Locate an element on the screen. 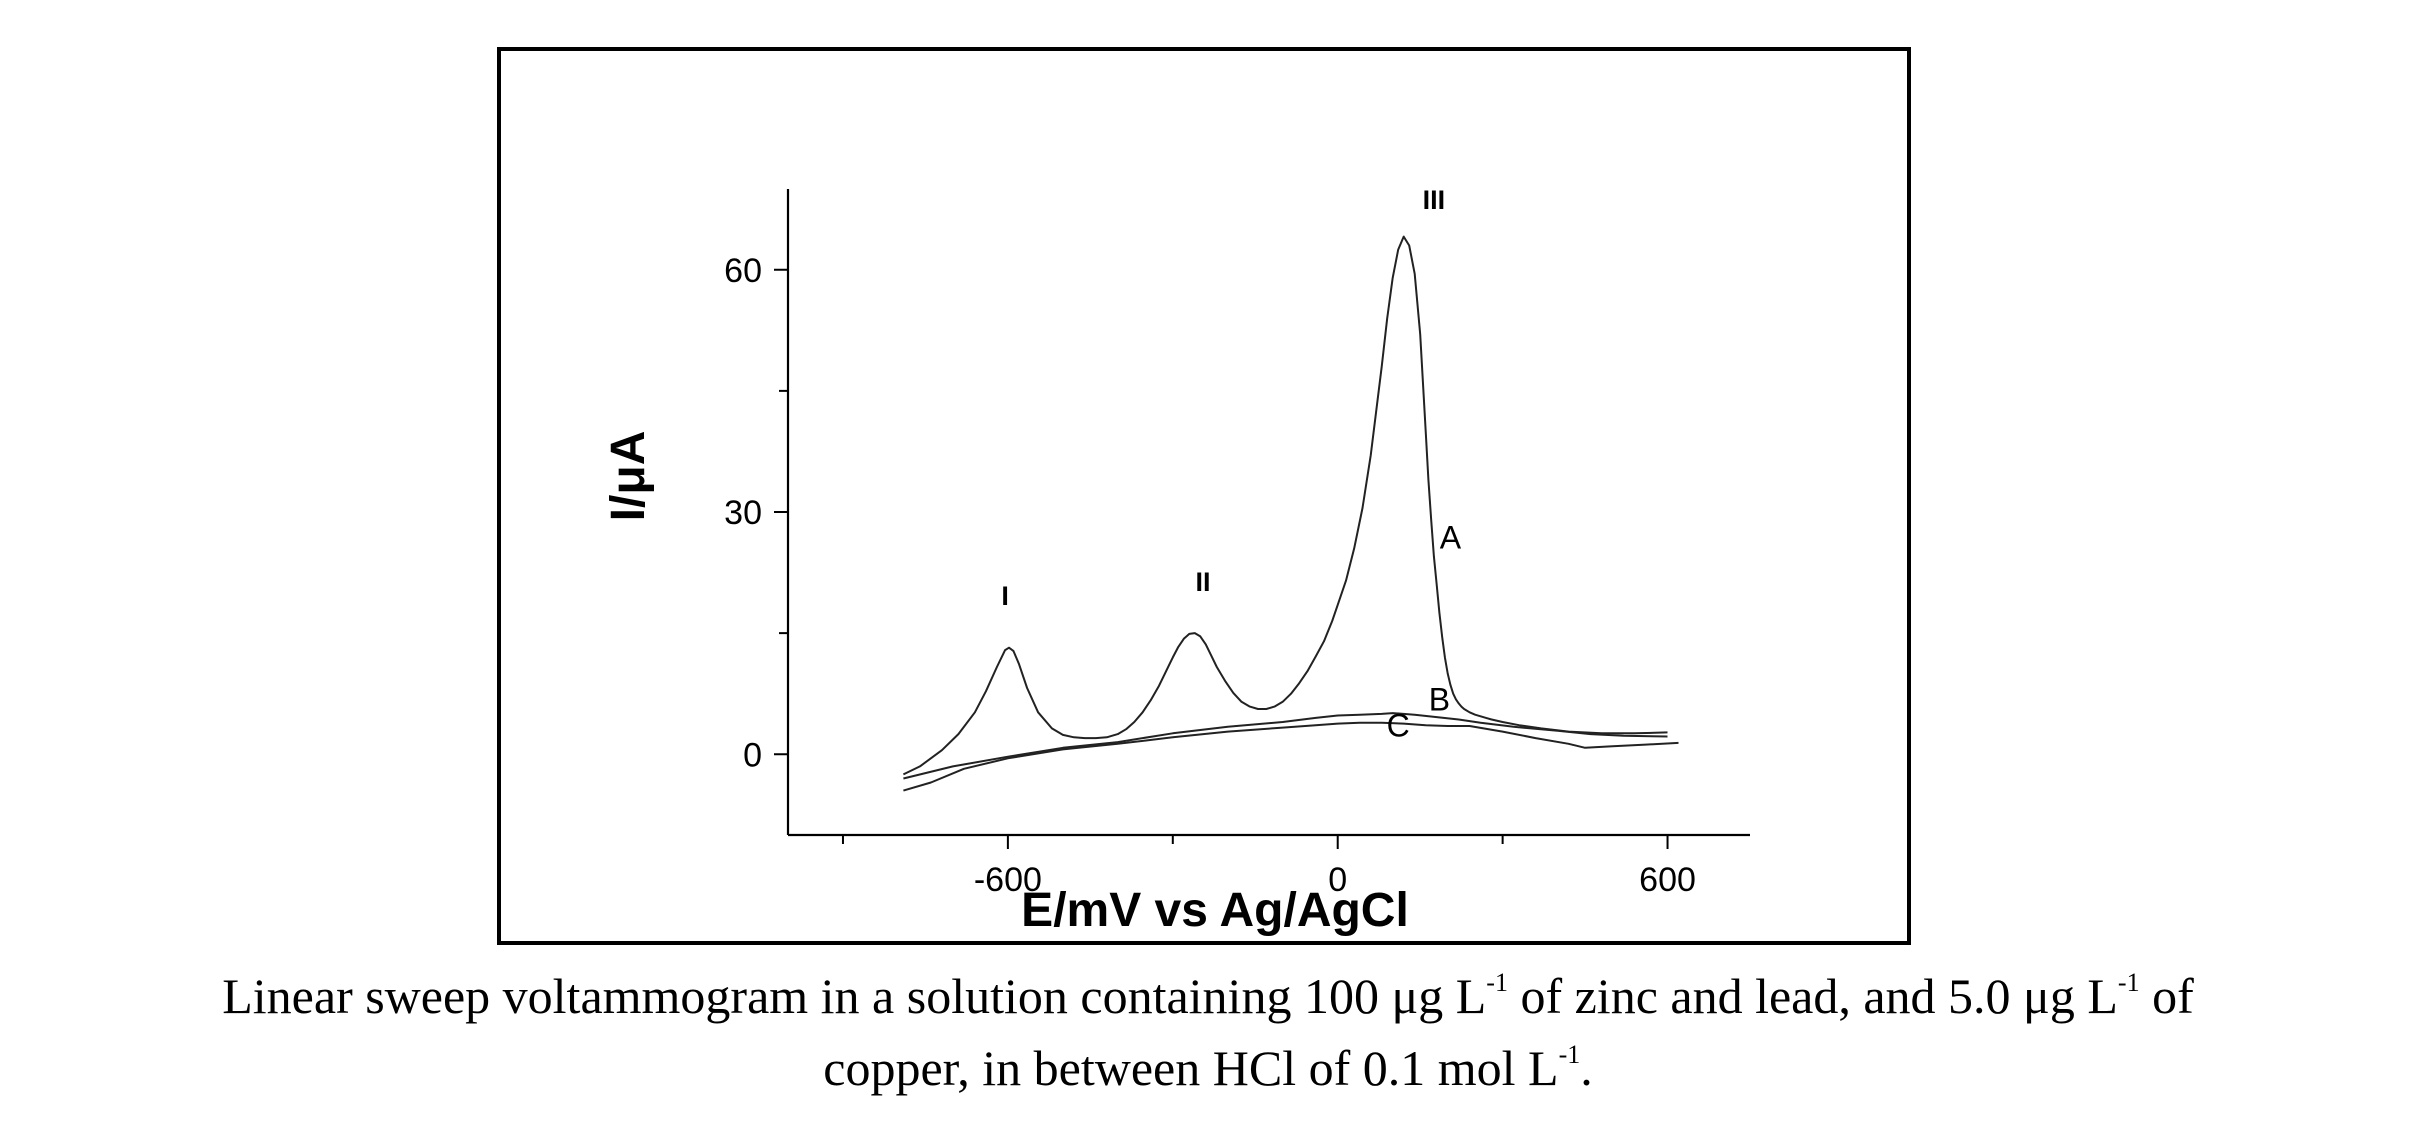  y-tick-label: 0 is located at coordinates (752, 755).